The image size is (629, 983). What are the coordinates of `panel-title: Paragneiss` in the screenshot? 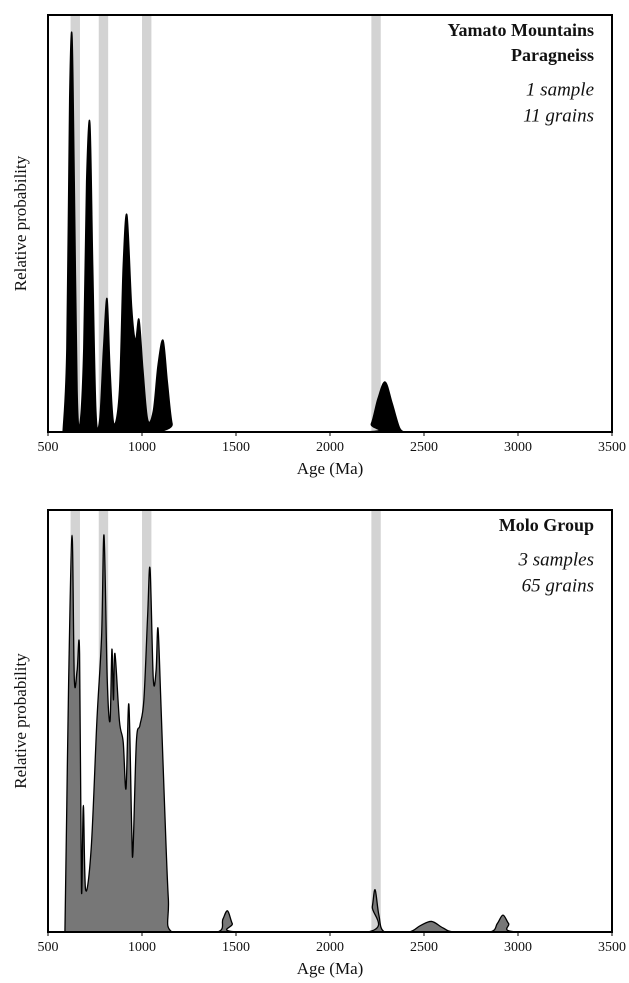 It's located at (552, 55).